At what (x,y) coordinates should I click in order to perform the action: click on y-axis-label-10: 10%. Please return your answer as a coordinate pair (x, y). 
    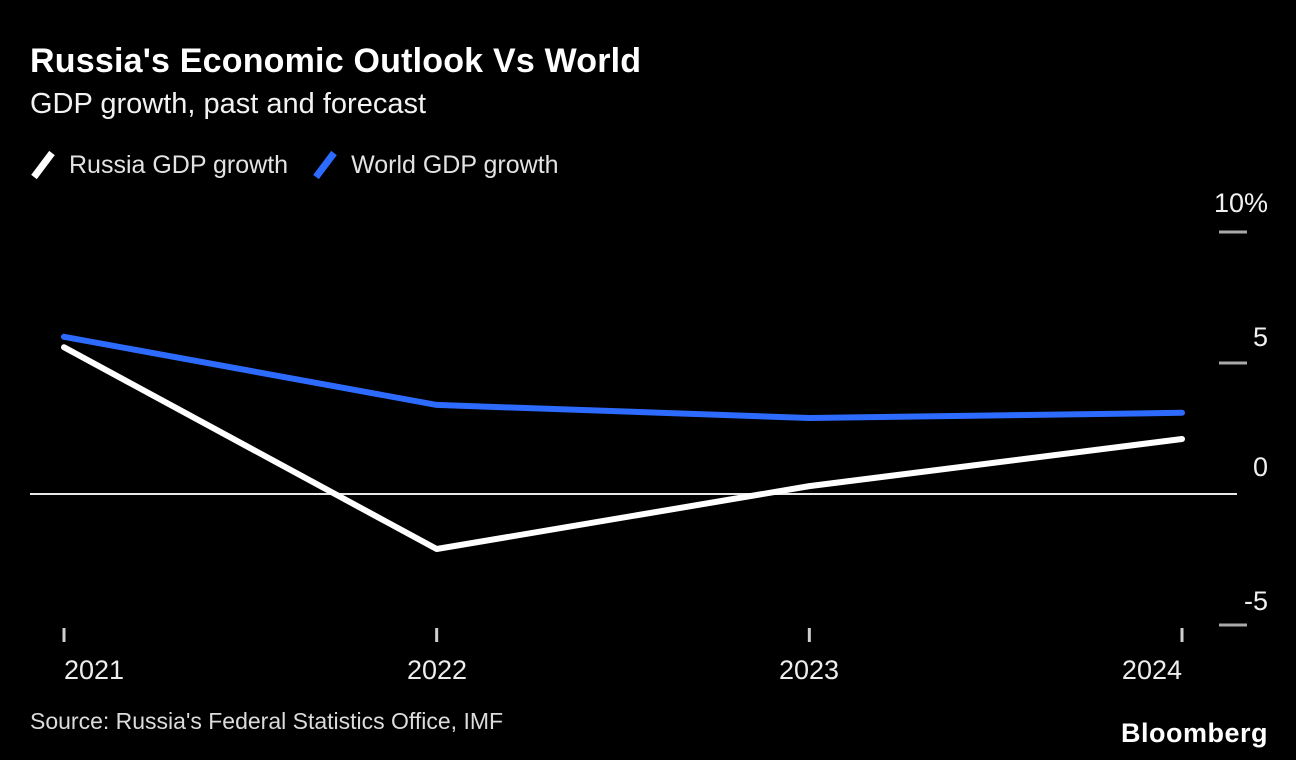
    Looking at the image, I should click on (1240, 203).